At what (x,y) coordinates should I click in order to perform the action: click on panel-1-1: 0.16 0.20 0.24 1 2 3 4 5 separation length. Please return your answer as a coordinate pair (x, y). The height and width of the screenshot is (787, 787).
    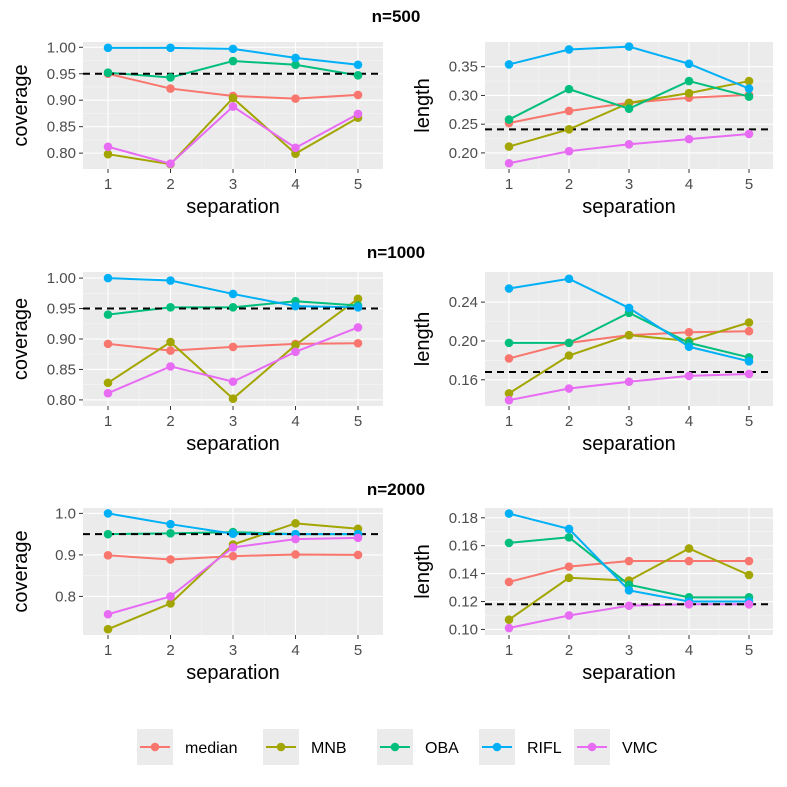
    Looking at the image, I should click on (592, 363).